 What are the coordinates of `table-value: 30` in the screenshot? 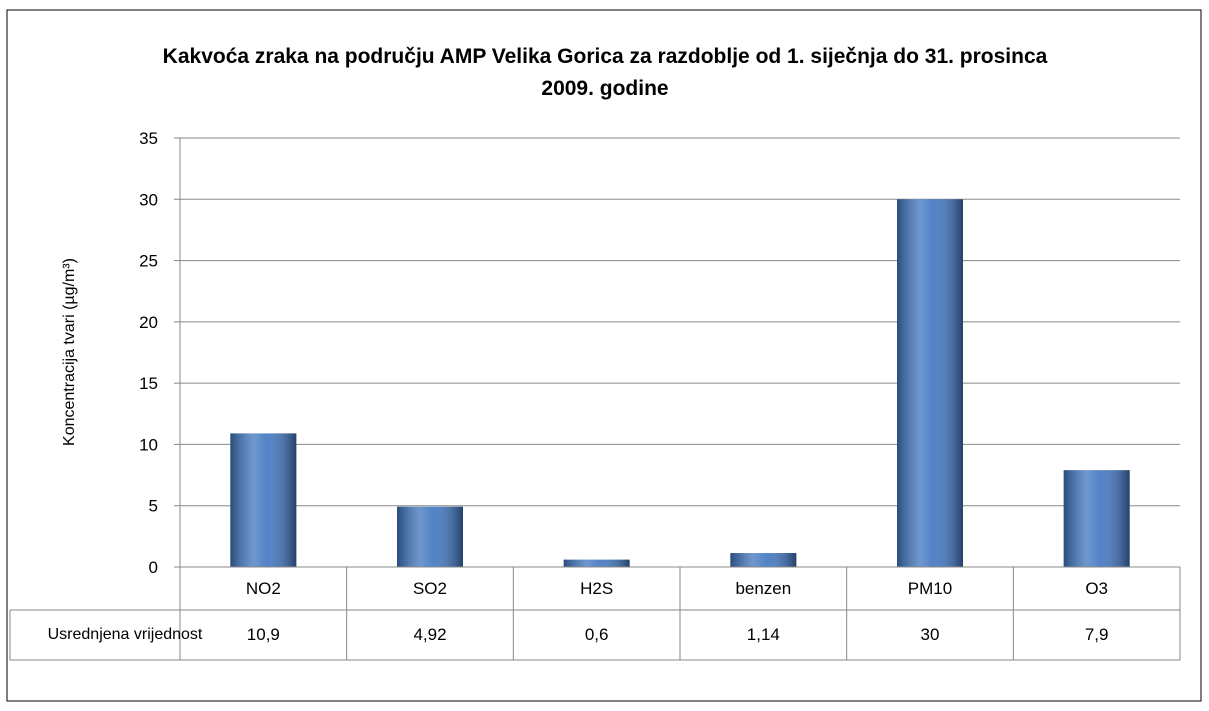 It's located at (930, 634).